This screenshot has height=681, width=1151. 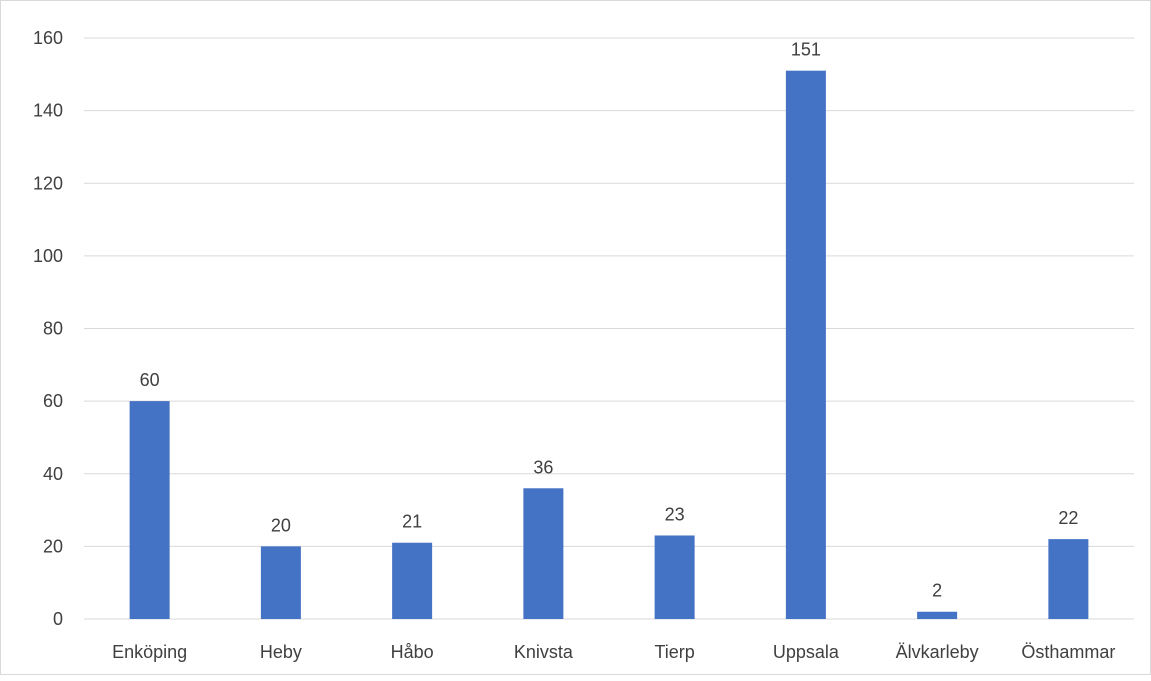 I want to click on category-label: Håbo, so click(x=412, y=652).